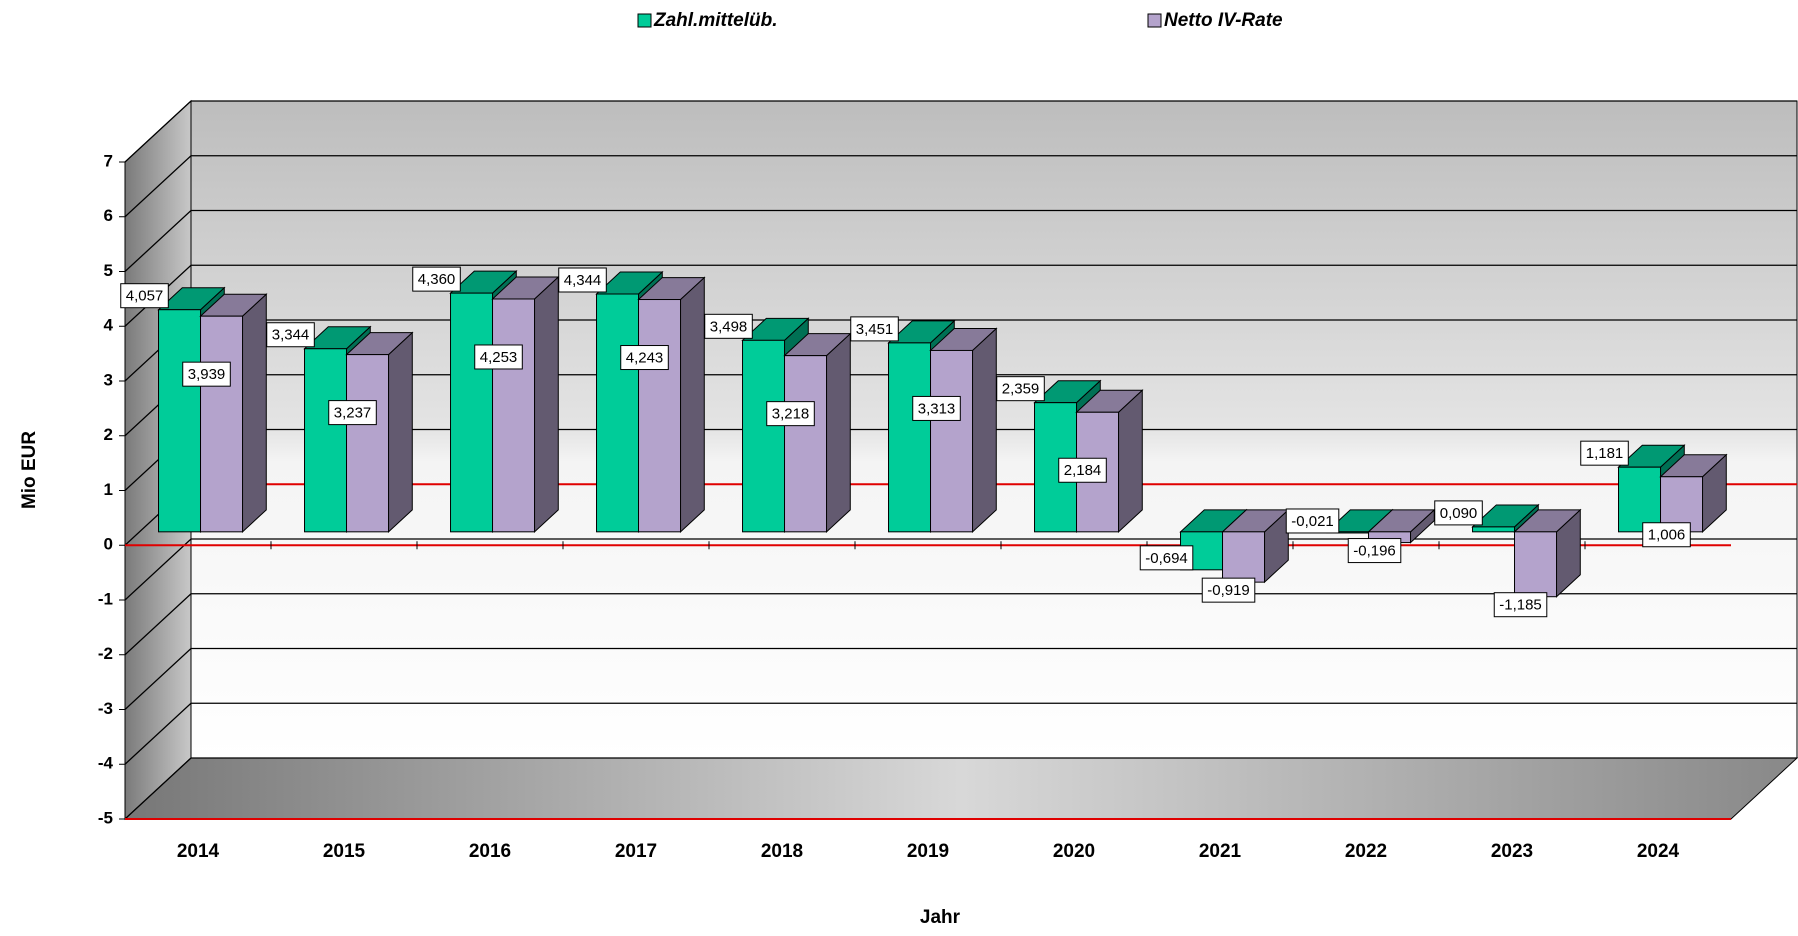 This screenshot has width=1798, height=936. I want to click on value-label: 3,237, so click(353, 413).